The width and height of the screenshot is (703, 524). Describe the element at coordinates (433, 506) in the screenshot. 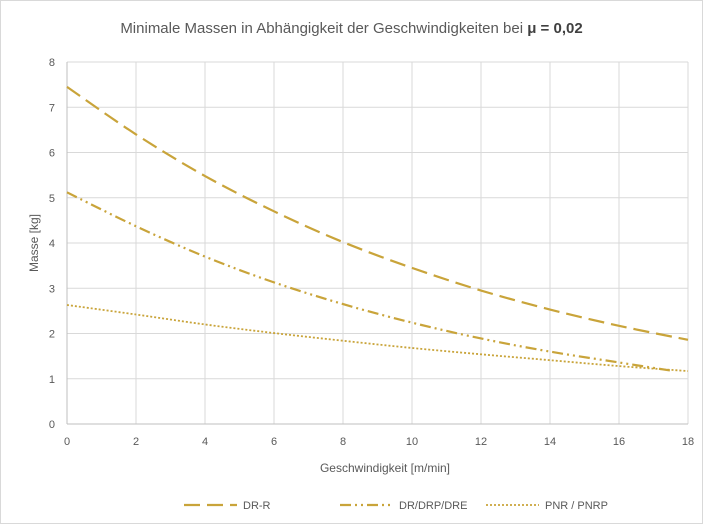

I see `legend-label-2: DR/DRP/DRE` at that location.